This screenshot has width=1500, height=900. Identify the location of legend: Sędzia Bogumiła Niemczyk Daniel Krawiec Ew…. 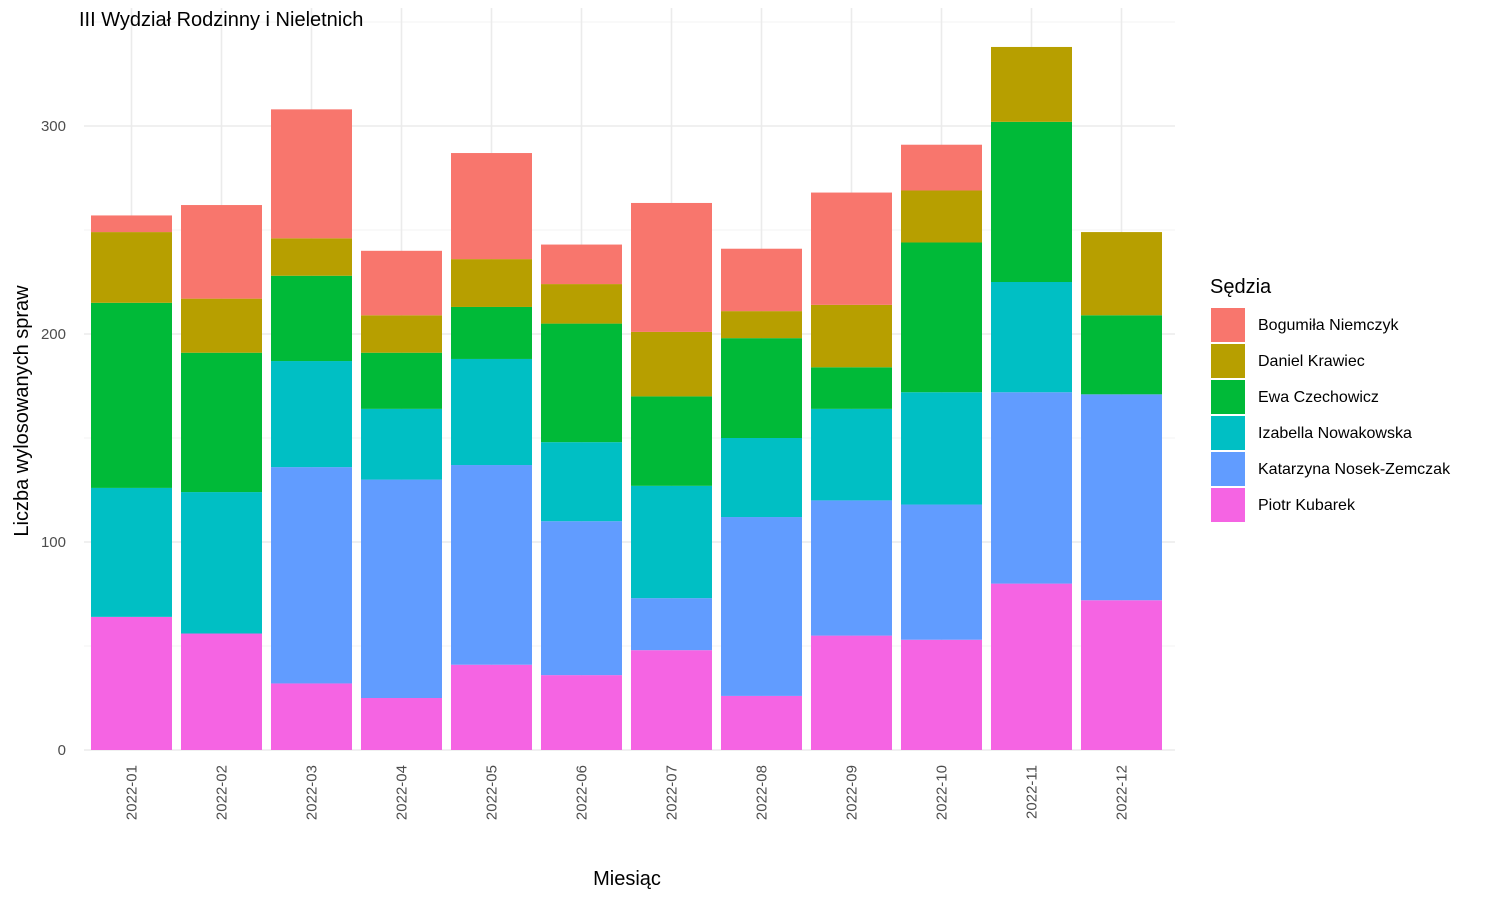
(1330, 399).